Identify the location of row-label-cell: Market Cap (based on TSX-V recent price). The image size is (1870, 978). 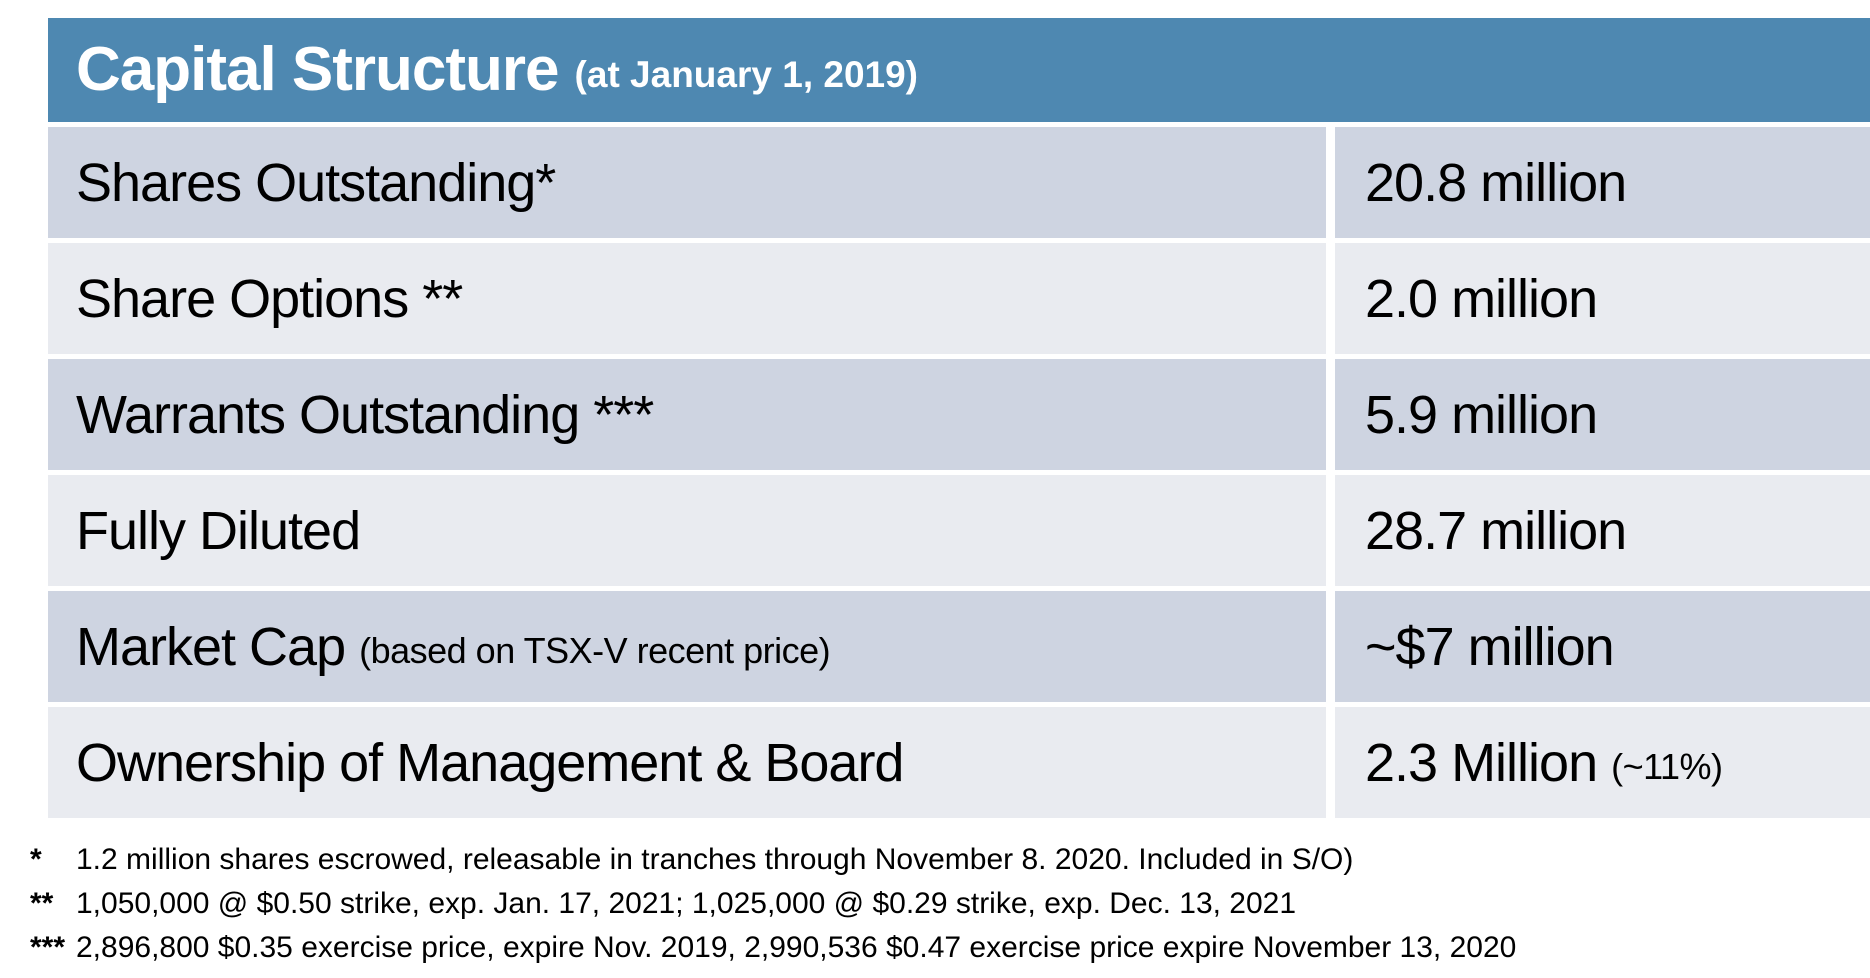
(687, 646).